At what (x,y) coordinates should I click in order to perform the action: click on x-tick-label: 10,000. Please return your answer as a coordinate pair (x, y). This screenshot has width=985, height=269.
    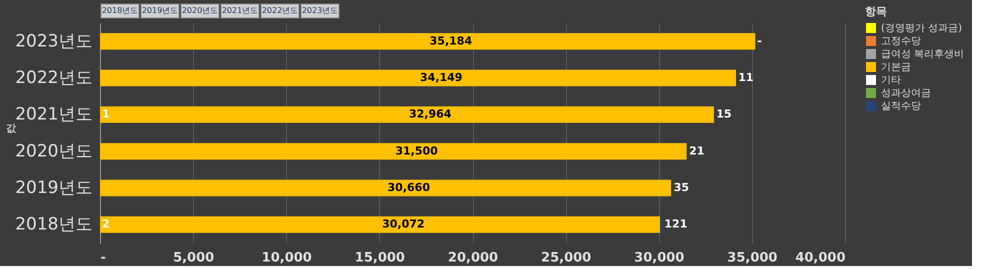
    Looking at the image, I should click on (287, 258).